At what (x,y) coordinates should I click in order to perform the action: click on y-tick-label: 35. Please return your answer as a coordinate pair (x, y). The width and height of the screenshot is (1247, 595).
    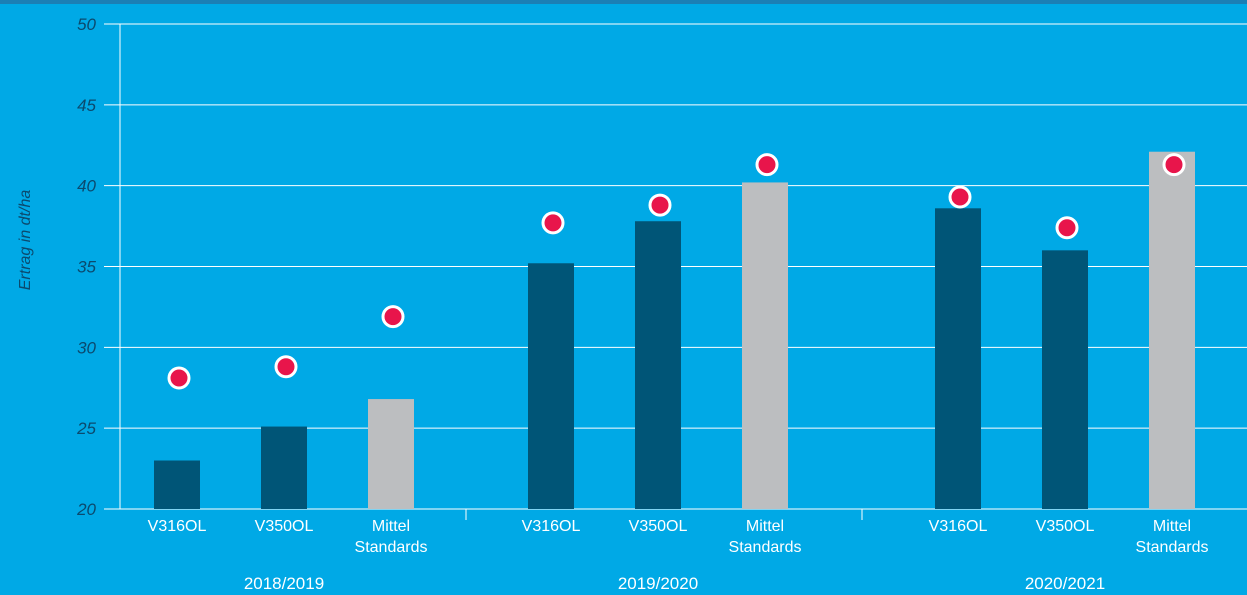
    Looking at the image, I should click on (86, 267).